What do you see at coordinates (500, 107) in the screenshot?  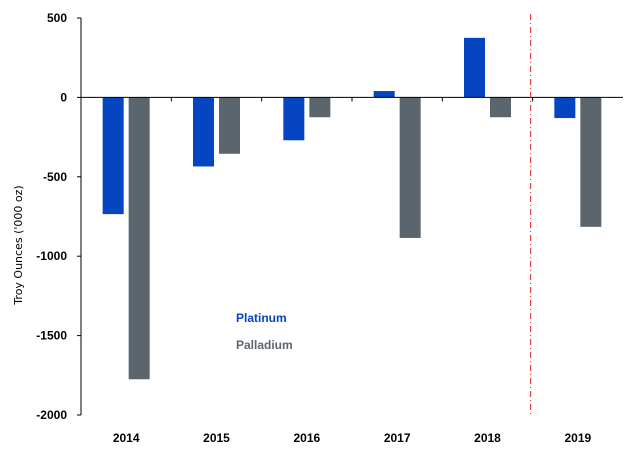 I see `bar-palladium-2018` at bounding box center [500, 107].